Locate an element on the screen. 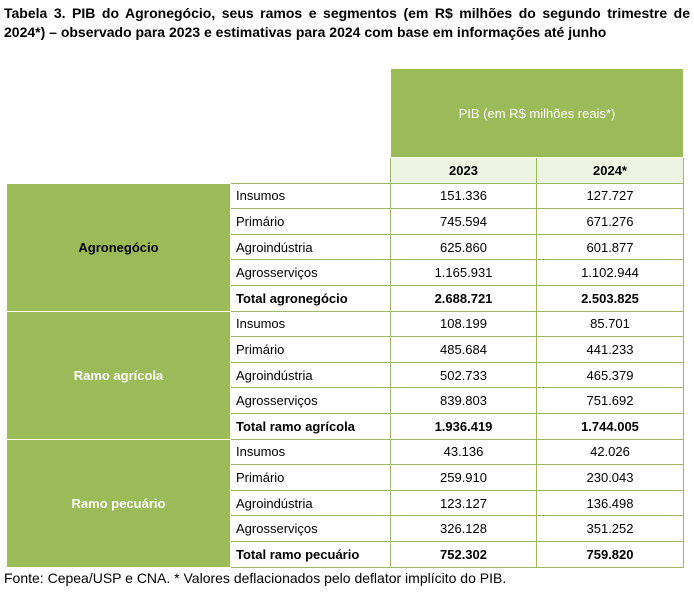 This screenshot has height=592, width=694. group-label-ramo-agricola: Ramo agrícola is located at coordinates (118, 375).